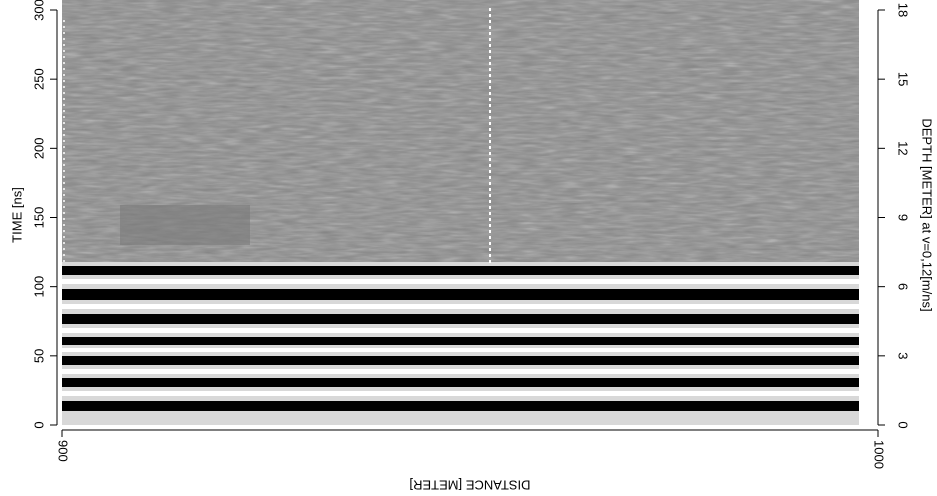  Describe the element at coordinates (38, 148) in the screenshot. I see `y-tick-label: 200` at that location.